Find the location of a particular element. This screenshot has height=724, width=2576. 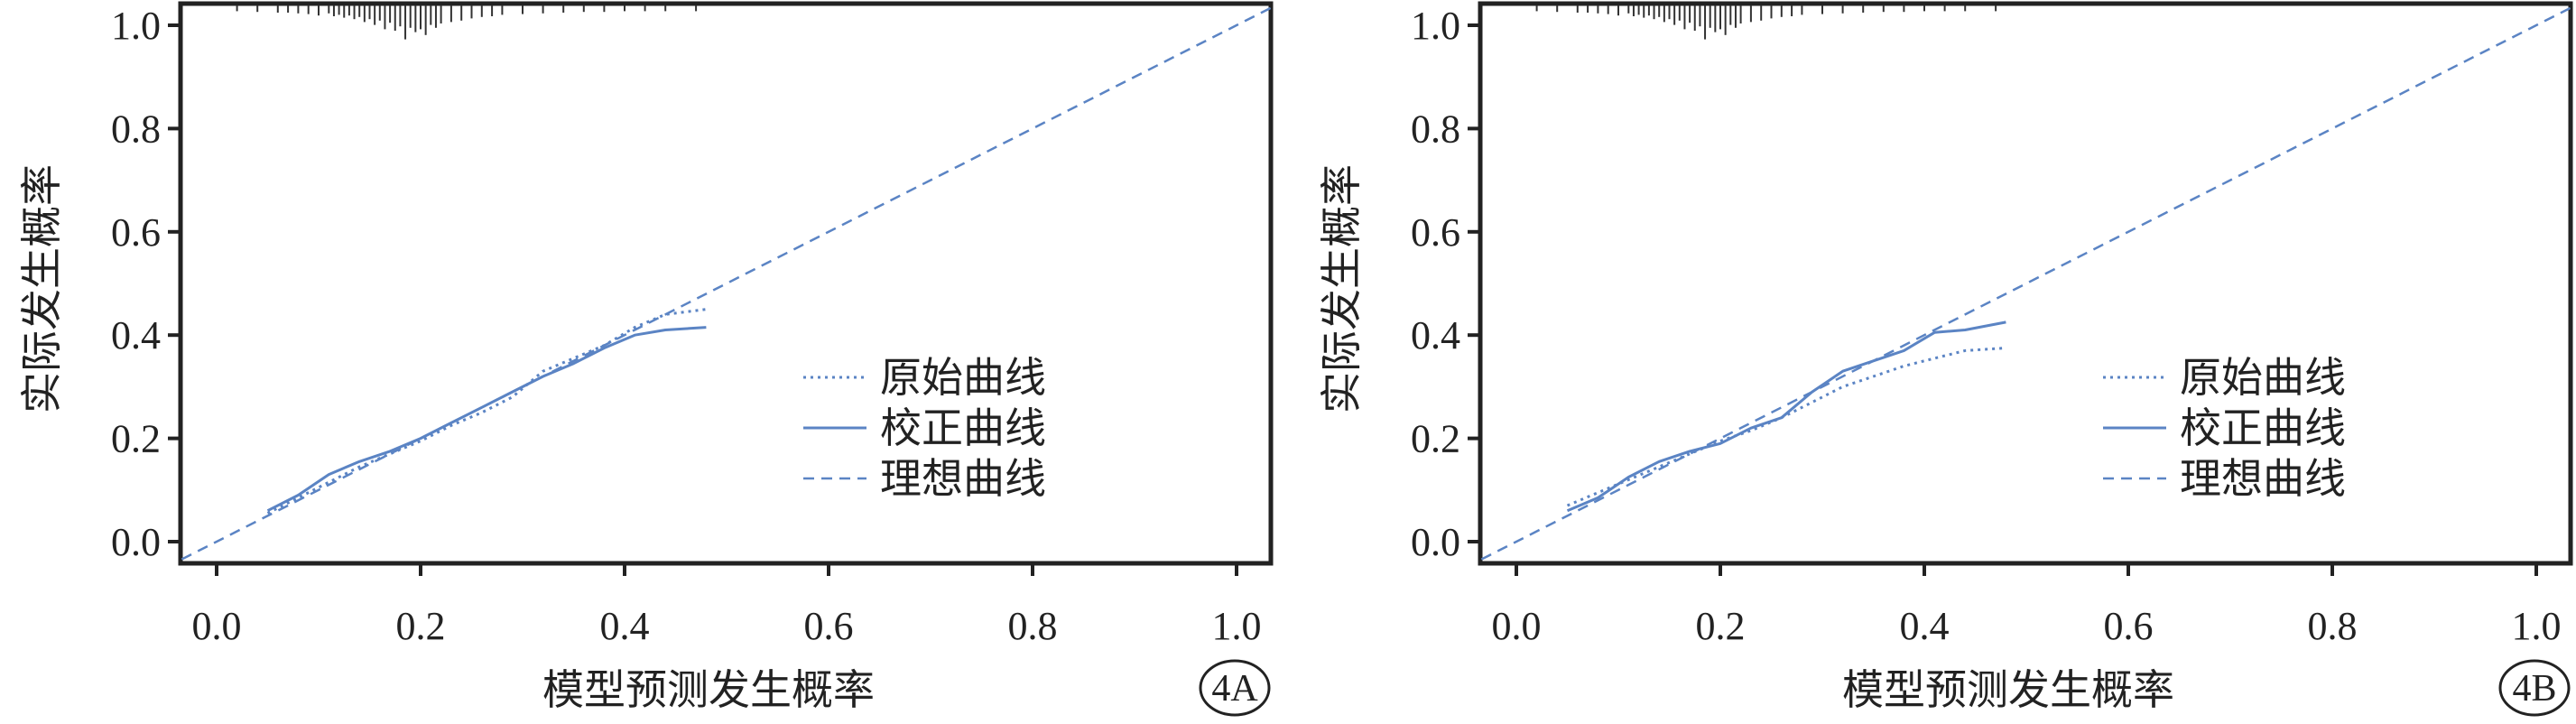

panel-tag-label: 4B is located at coordinates (2534, 689).